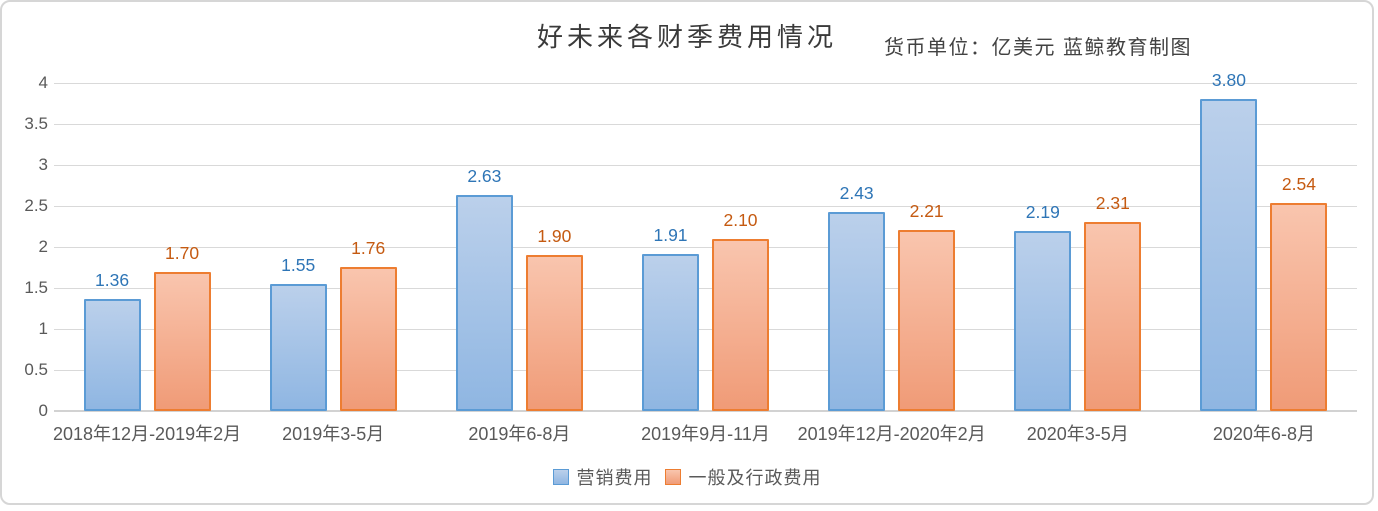 The height and width of the screenshot is (511, 1378). What do you see at coordinates (1038, 48) in the screenshot?
I see `chart-subtitle: 货币单位：亿美元 蓝鲸教育制图` at bounding box center [1038, 48].